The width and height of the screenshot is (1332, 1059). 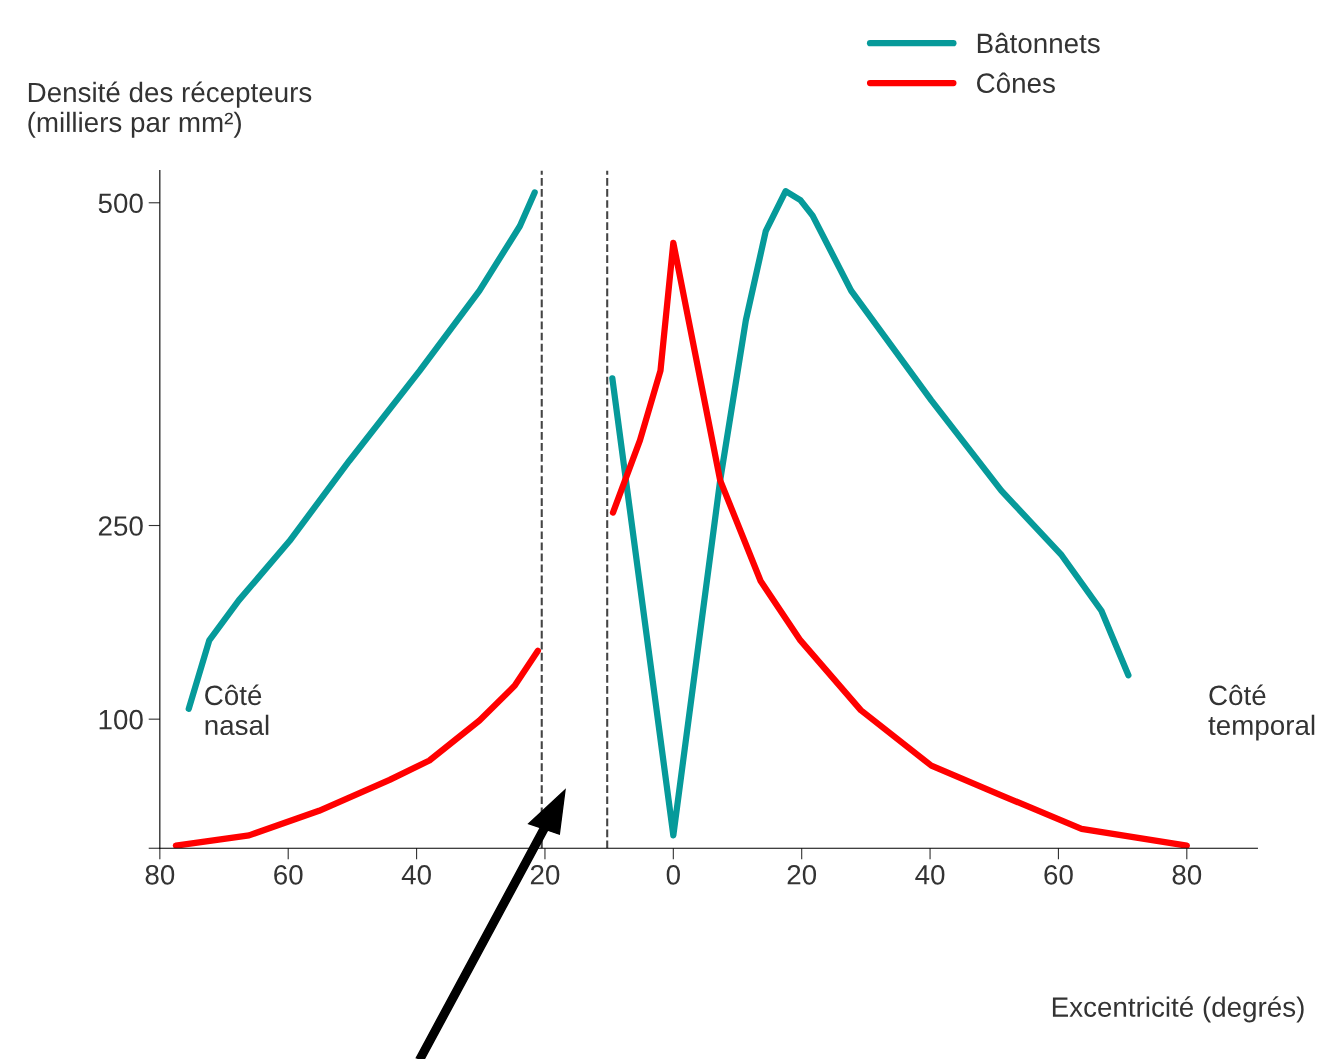 I want to click on annotation: Côté nasal, so click(x=237, y=710).